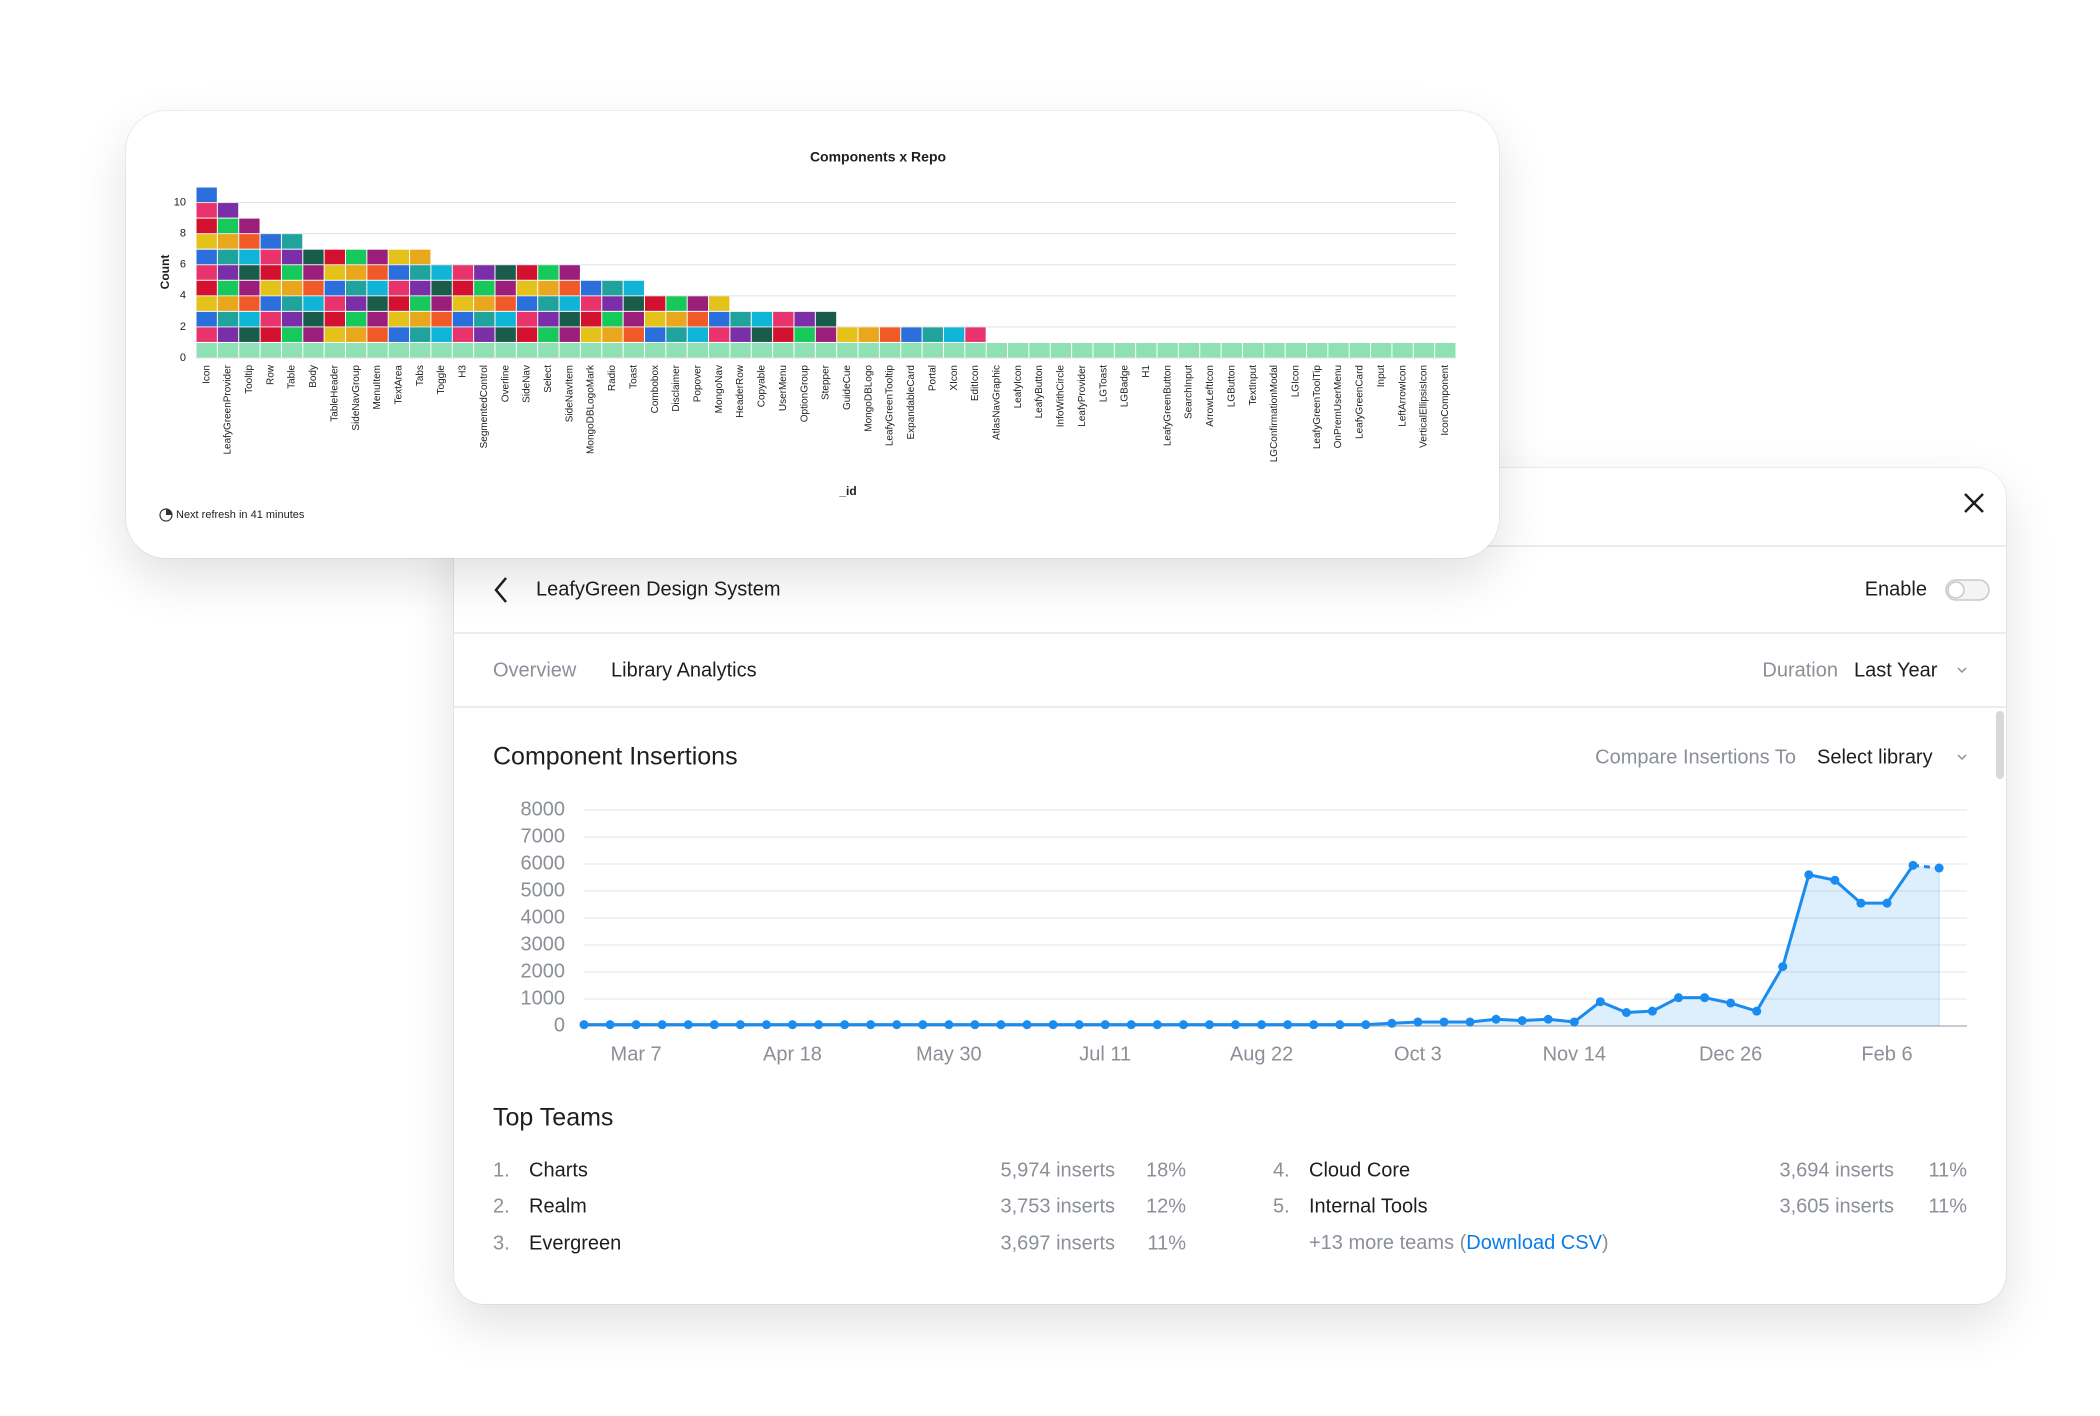 The image size is (2100, 1416). Describe the element at coordinates (1836, 1170) in the screenshot. I see `team-inserts: 3,694 inserts` at that location.